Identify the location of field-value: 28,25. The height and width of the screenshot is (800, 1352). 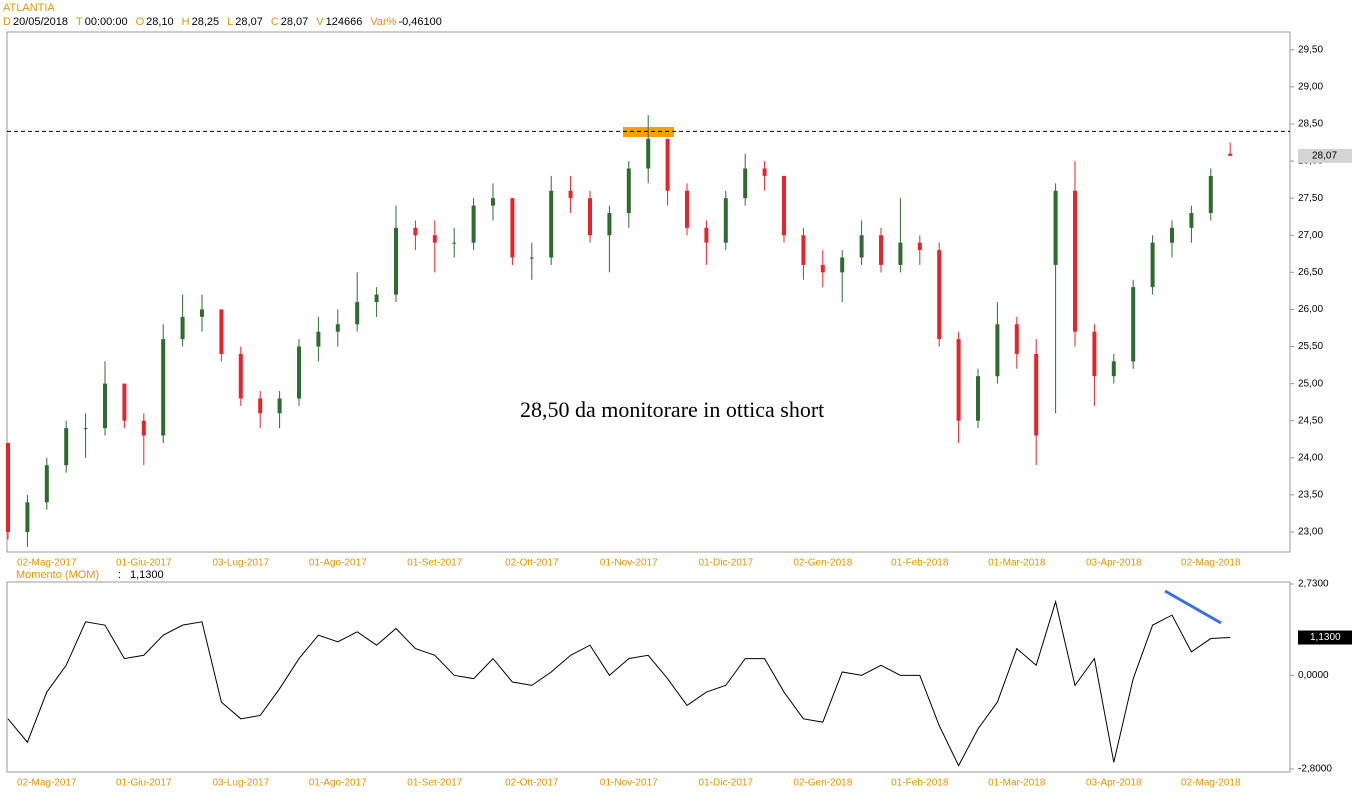
(206, 22).